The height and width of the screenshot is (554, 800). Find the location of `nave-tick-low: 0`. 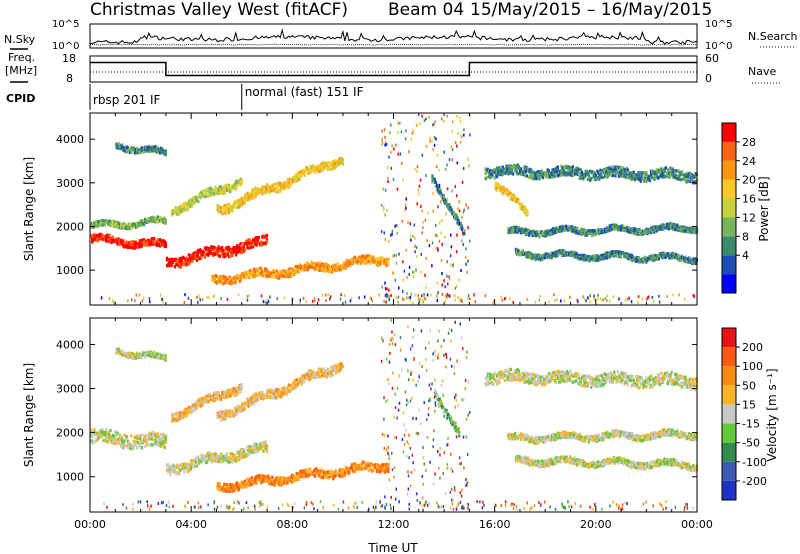

nave-tick-low: 0 is located at coordinates (708, 78).